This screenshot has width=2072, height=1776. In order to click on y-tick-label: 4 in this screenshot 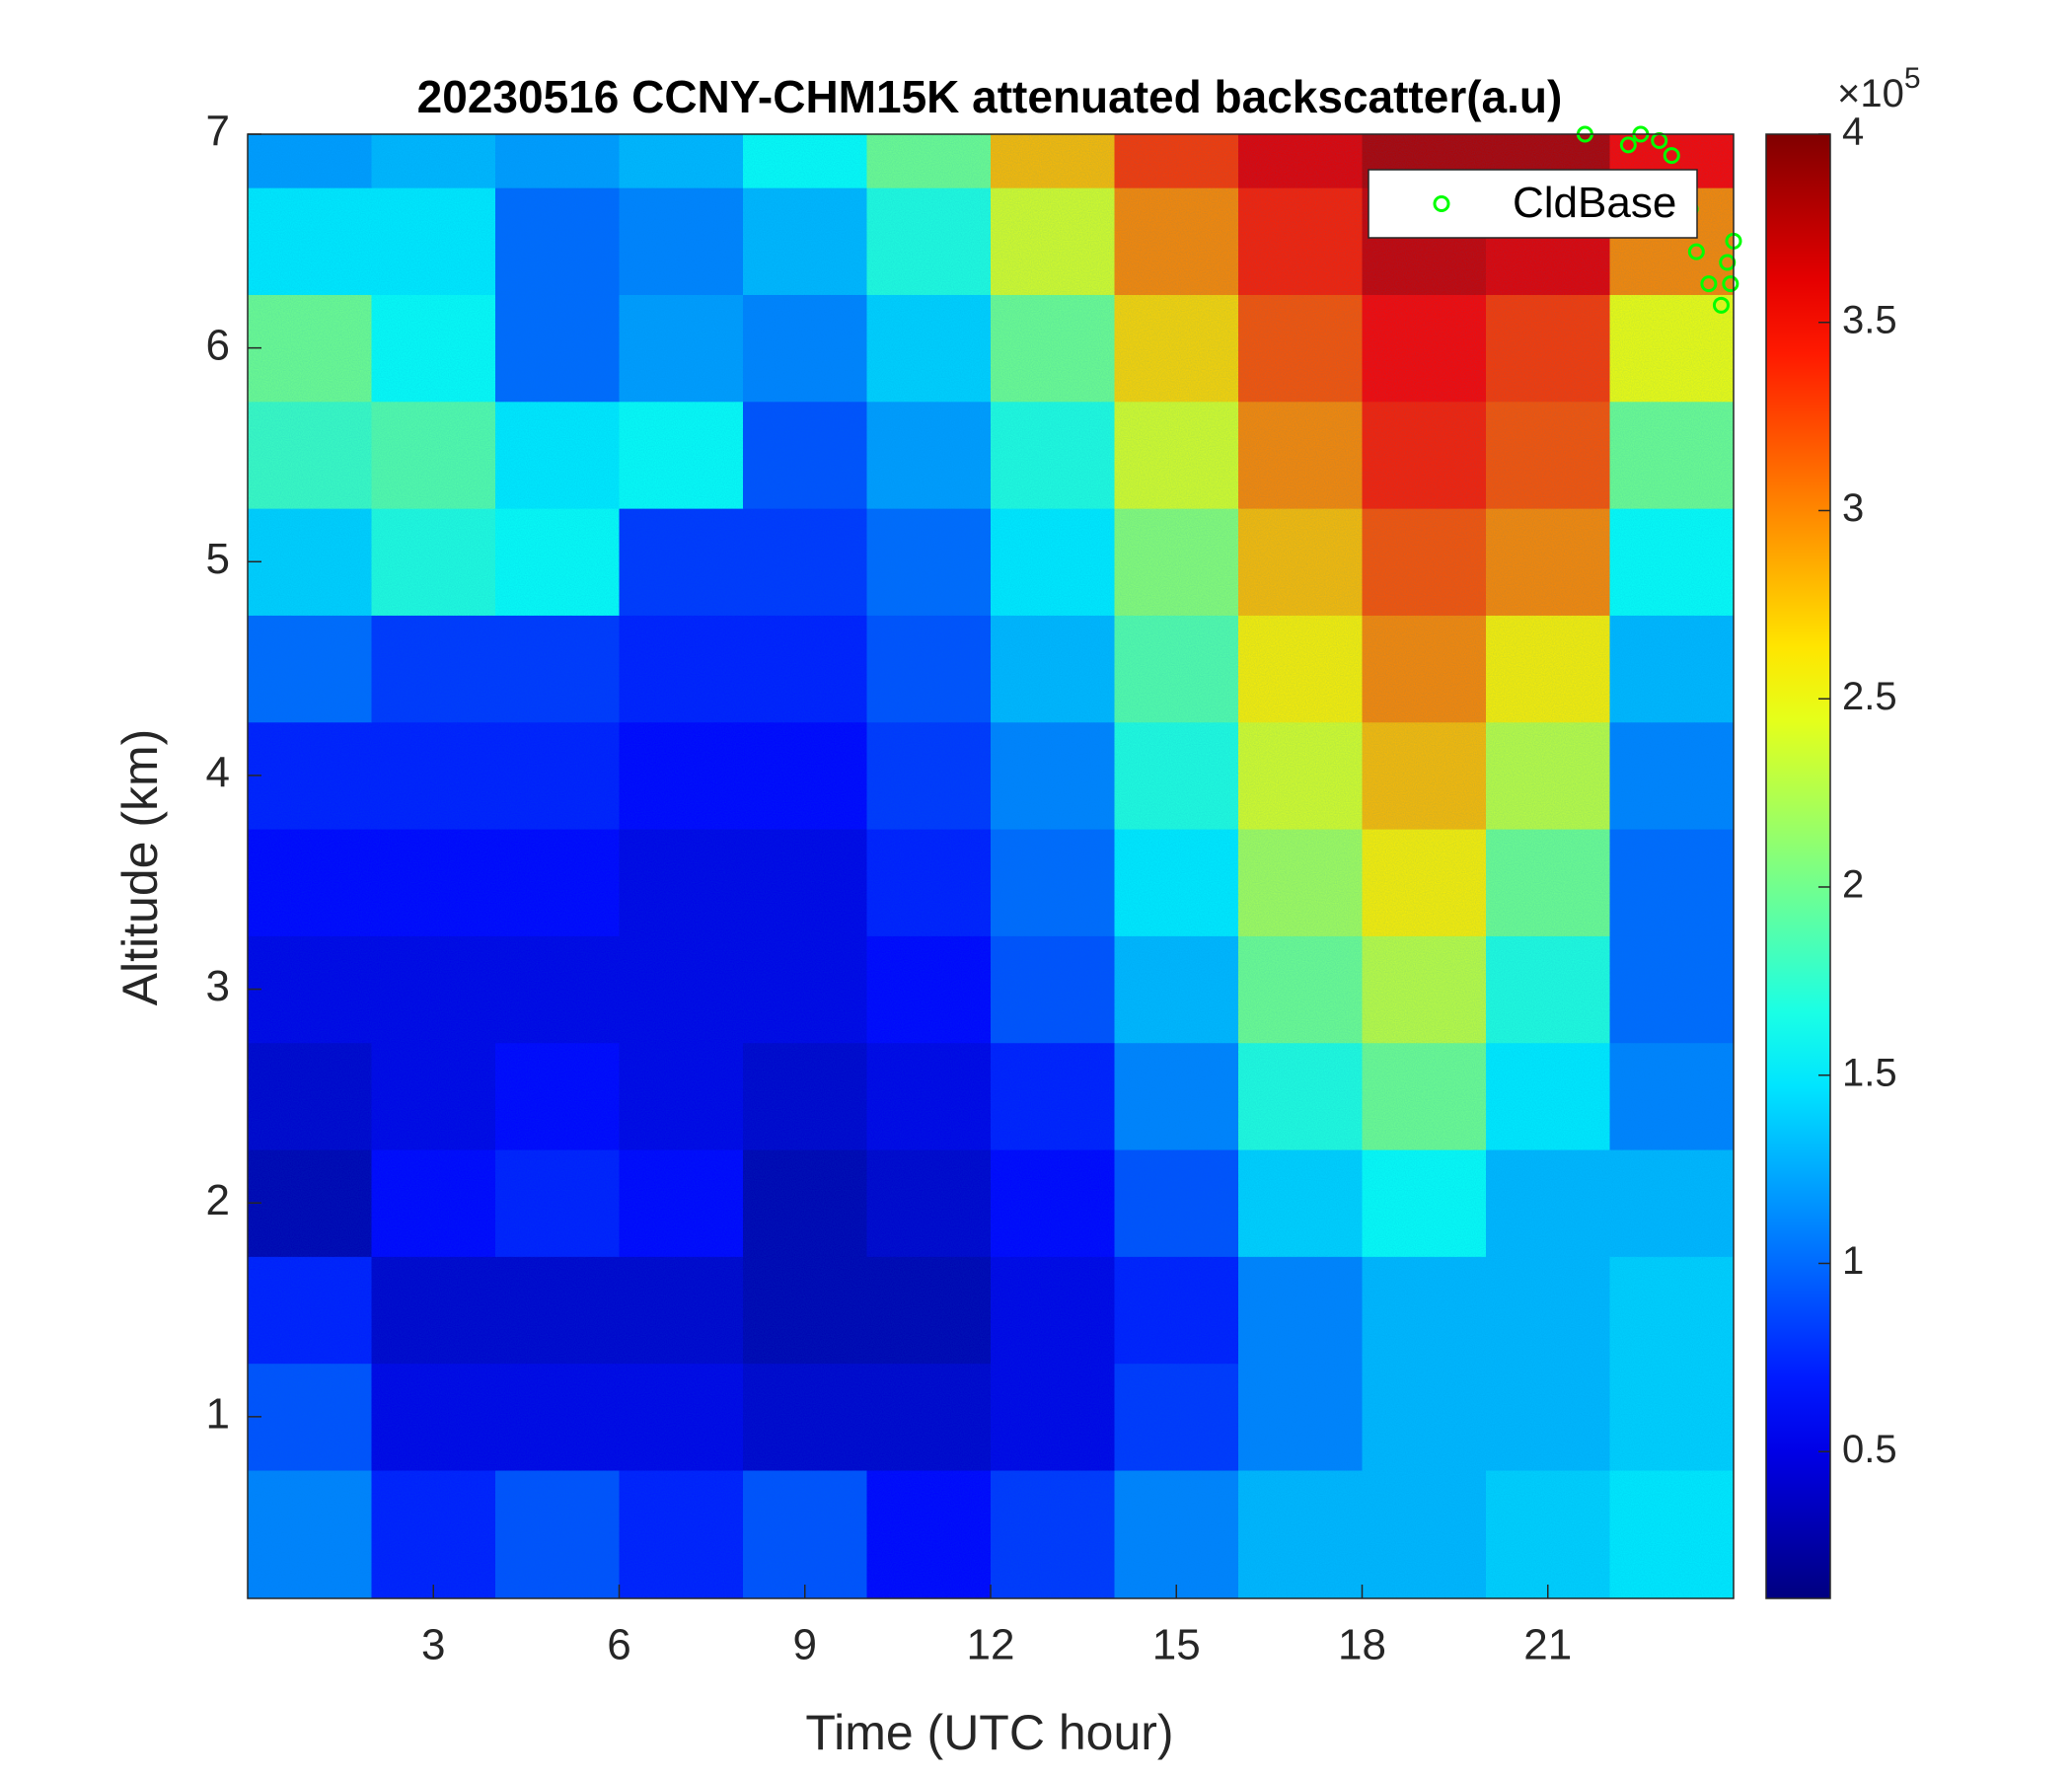, I will do `click(218, 773)`.